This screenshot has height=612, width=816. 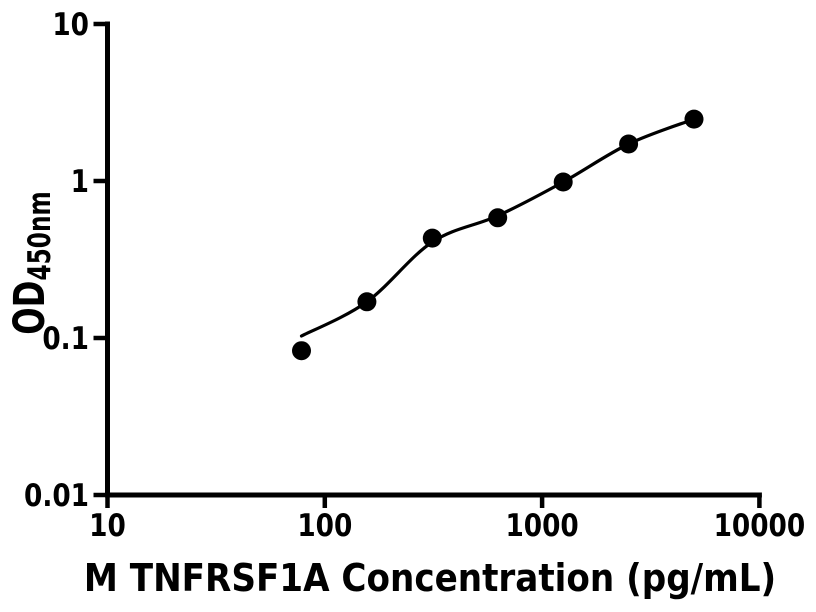 I want to click on y-tick-label: 0.01, so click(x=56, y=495).